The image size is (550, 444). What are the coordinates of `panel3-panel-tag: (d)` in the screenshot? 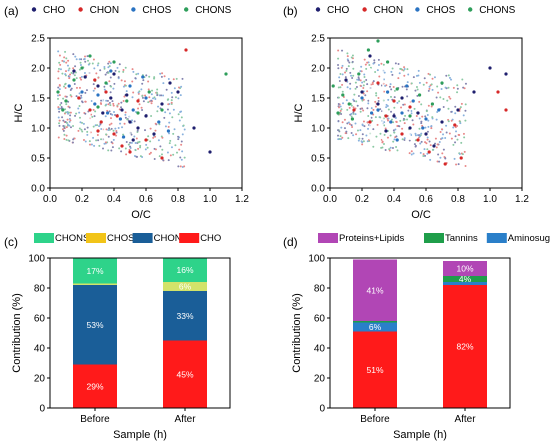 It's located at (290, 242).